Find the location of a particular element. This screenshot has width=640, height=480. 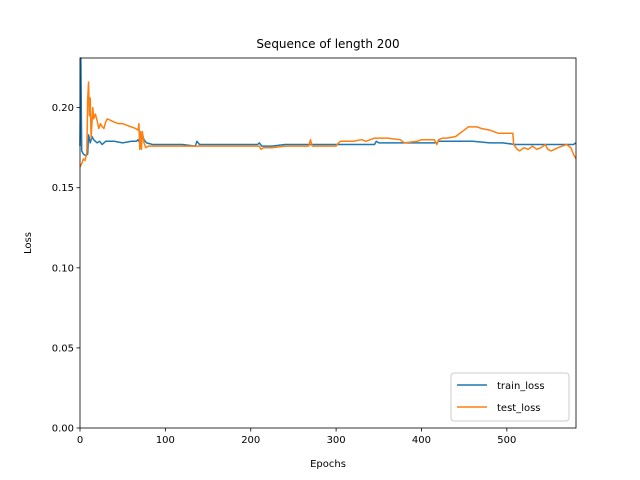

x-tick-label: 300 is located at coordinates (336, 440).